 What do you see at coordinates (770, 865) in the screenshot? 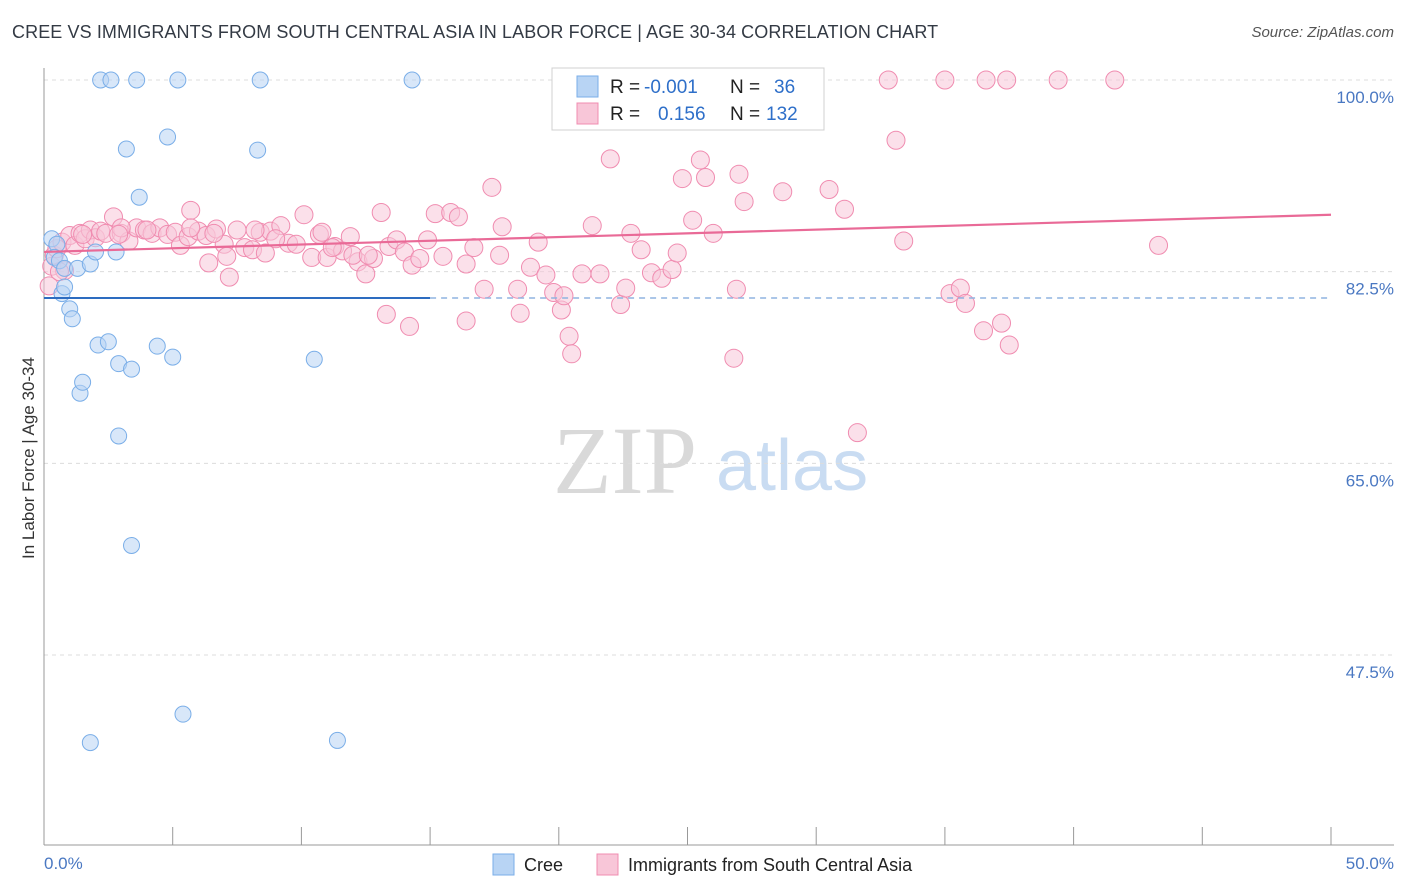
I see `bottom-legend-imm: Immigrants from South Central Asia` at bounding box center [770, 865].